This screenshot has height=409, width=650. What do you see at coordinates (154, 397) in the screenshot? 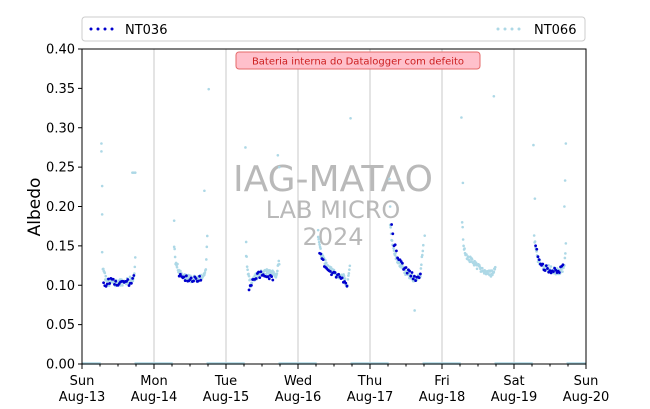
I see `x-tick-label-date: Aug-14` at bounding box center [154, 397].